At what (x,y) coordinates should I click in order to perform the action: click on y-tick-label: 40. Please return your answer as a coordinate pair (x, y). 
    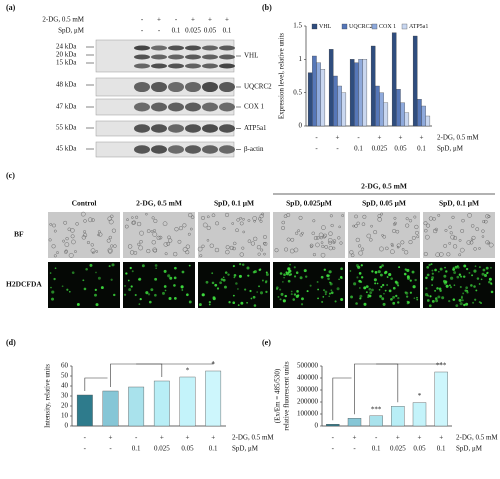
    Looking at the image, I should click on (65, 386).